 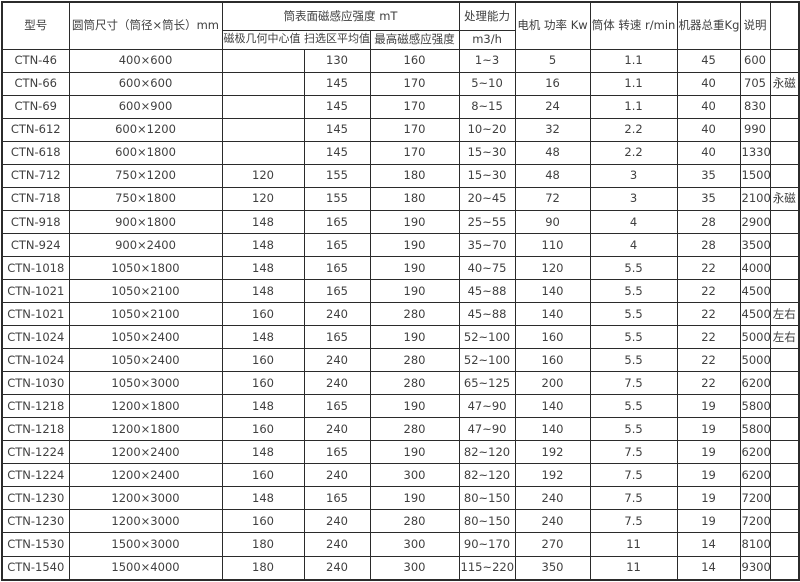 I want to click on col-header-note: 说明, so click(x=755, y=25).